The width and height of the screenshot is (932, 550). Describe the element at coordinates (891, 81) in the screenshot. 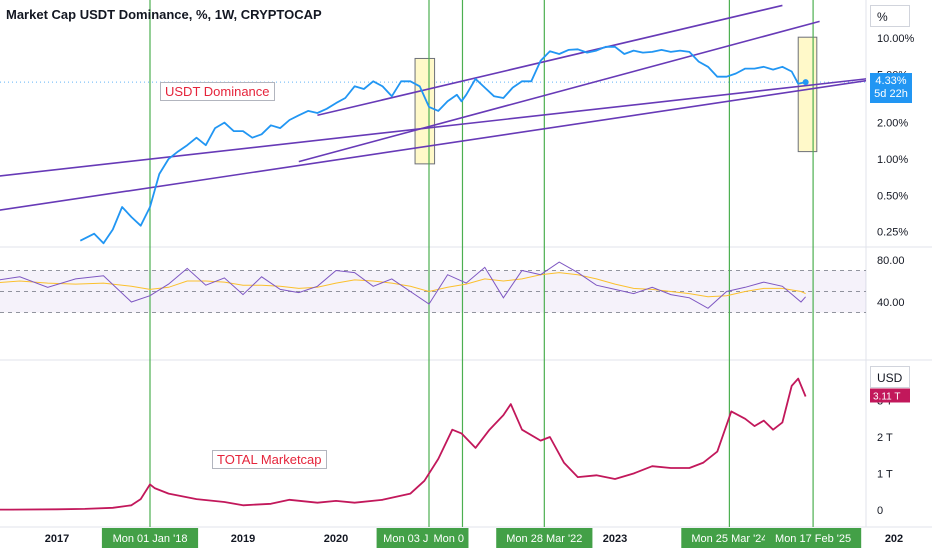

I see `price-value: 4.33%` at that location.